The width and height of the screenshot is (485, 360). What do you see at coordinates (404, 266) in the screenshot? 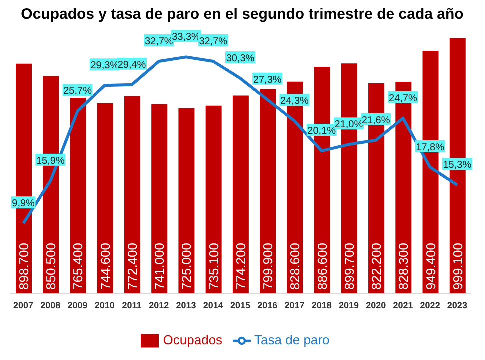
I see `data-label: 828.300` at bounding box center [404, 266].